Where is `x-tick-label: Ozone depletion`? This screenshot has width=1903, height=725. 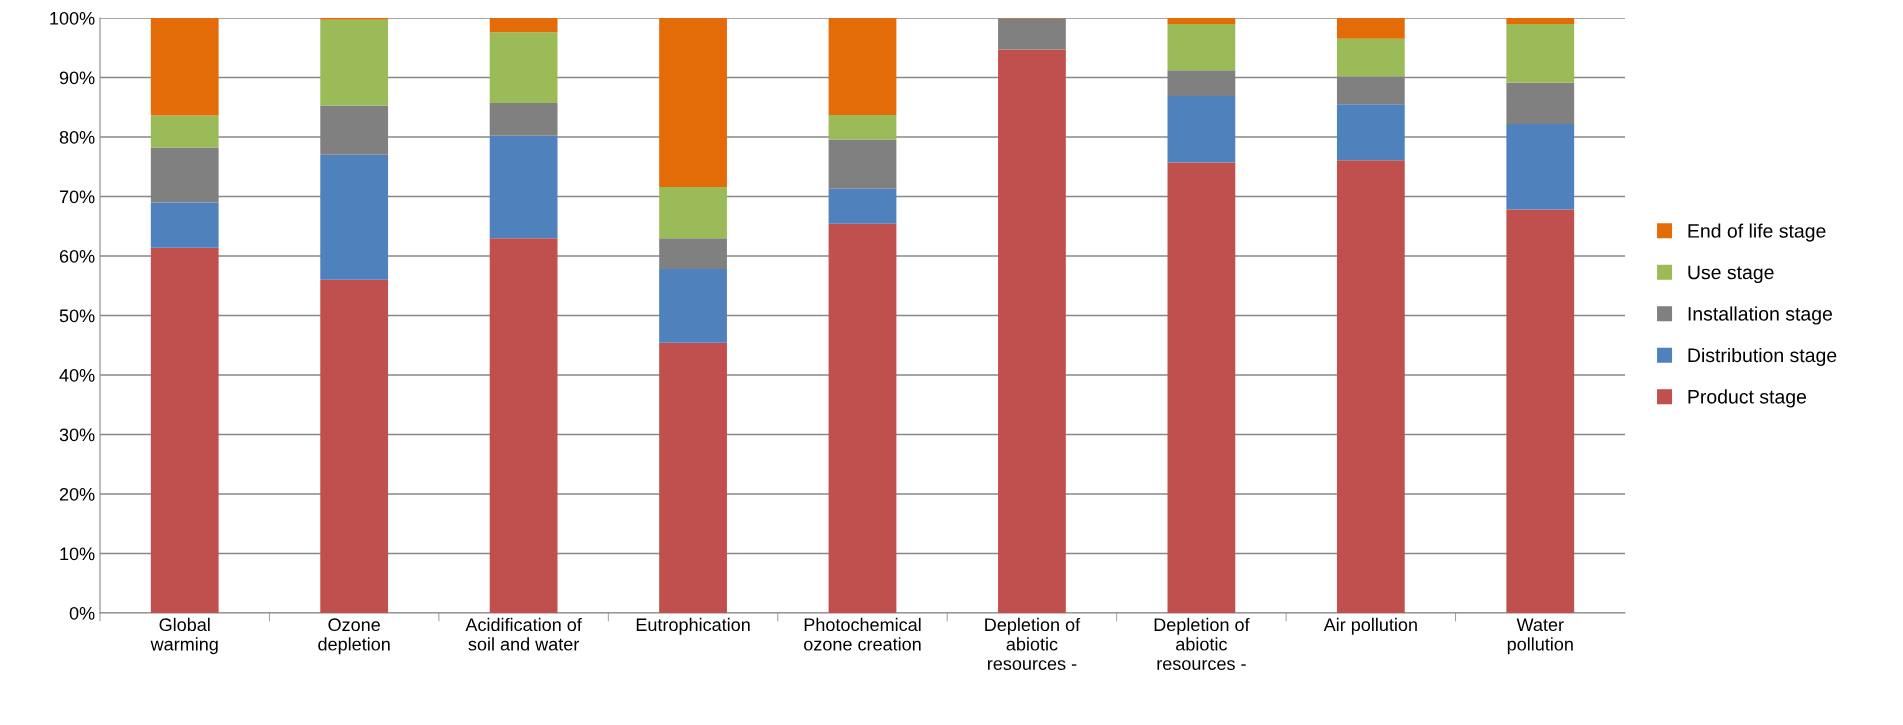 x-tick-label: Ozone depletion is located at coordinates (354, 636).